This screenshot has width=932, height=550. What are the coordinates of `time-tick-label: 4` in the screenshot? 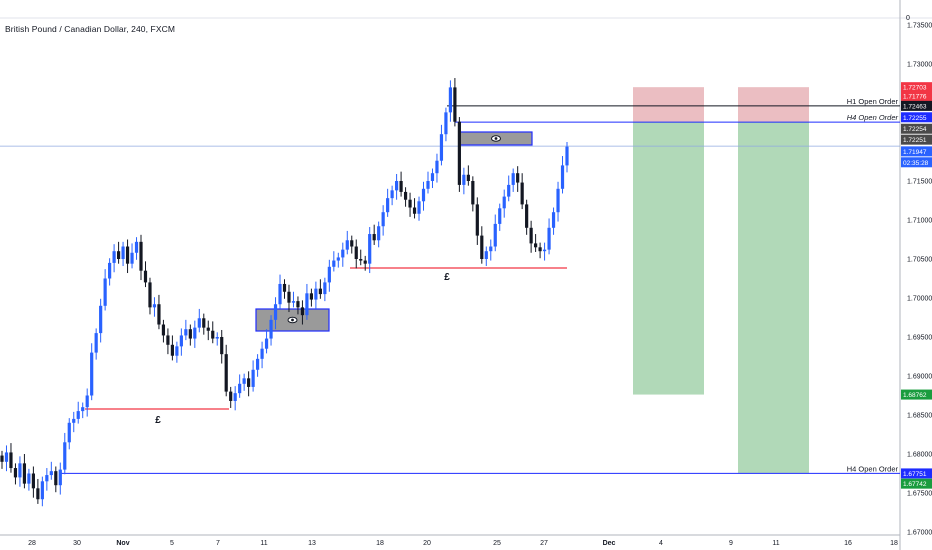 It's located at (661, 543).